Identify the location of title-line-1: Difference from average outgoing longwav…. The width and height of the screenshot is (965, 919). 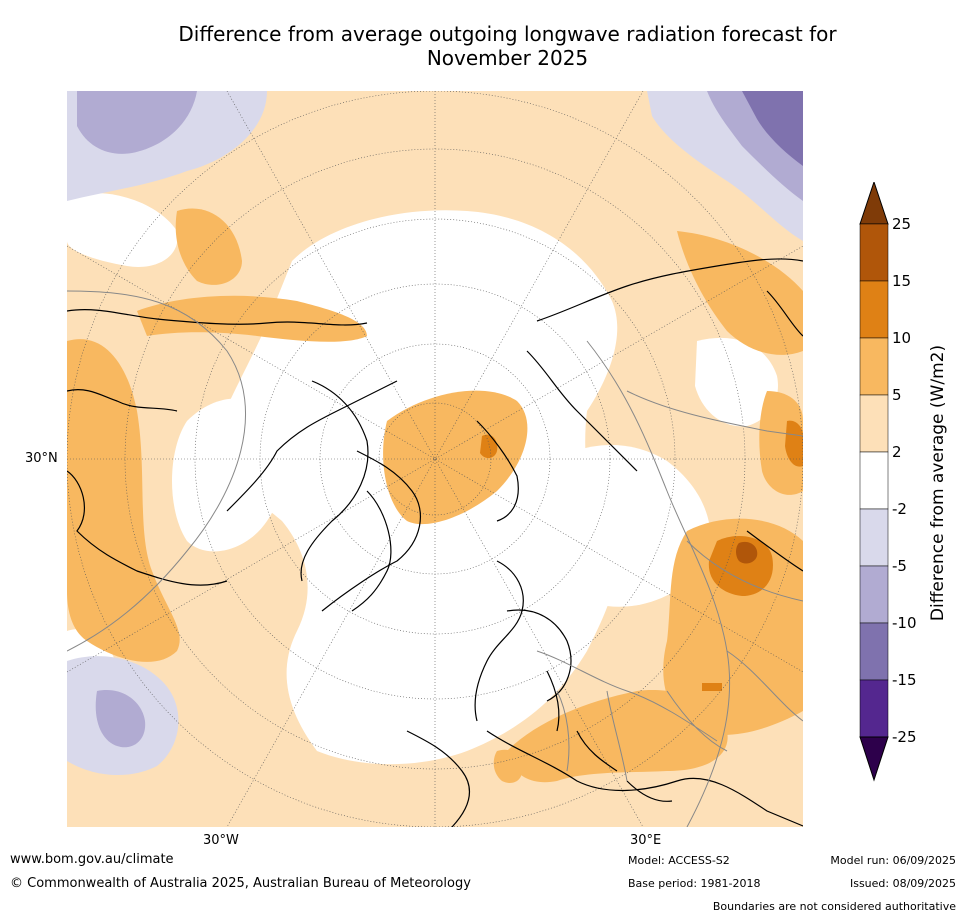
(507, 34).